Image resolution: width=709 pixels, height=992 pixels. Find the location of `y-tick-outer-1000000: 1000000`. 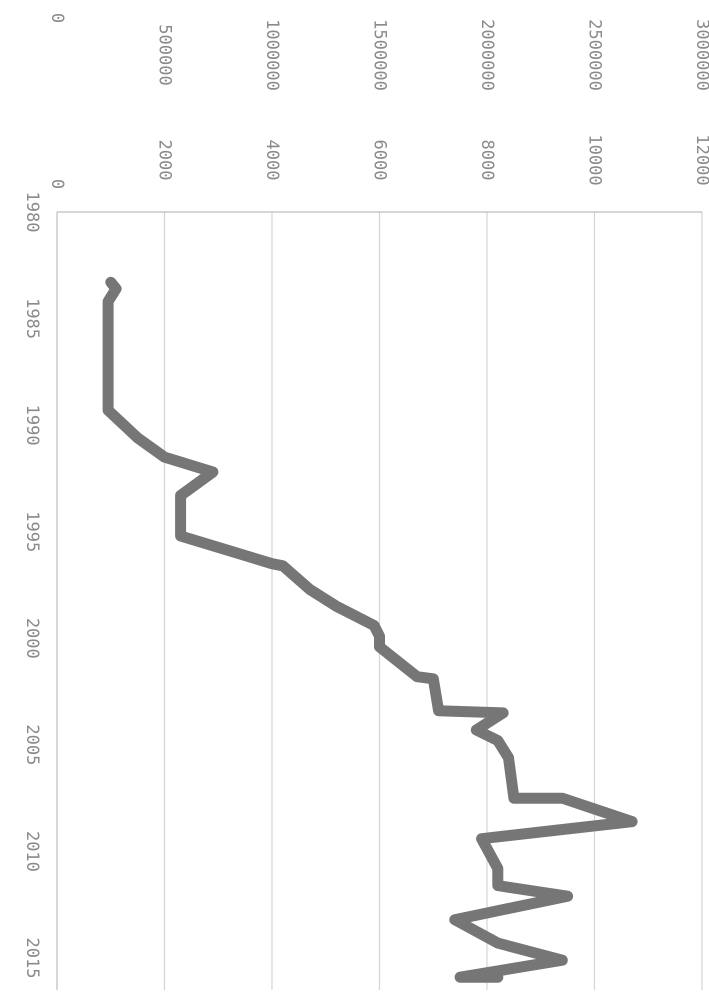

y-tick-outer-1000000: 1000000 is located at coordinates (272, 55).